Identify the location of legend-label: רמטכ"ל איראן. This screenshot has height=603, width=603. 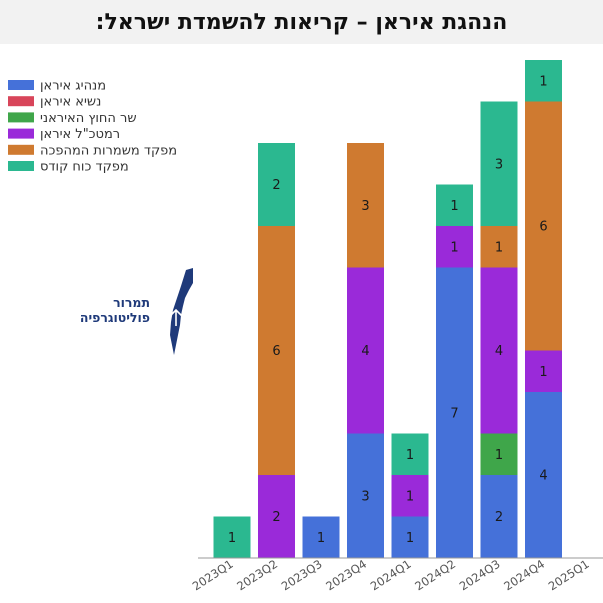
(80, 134).